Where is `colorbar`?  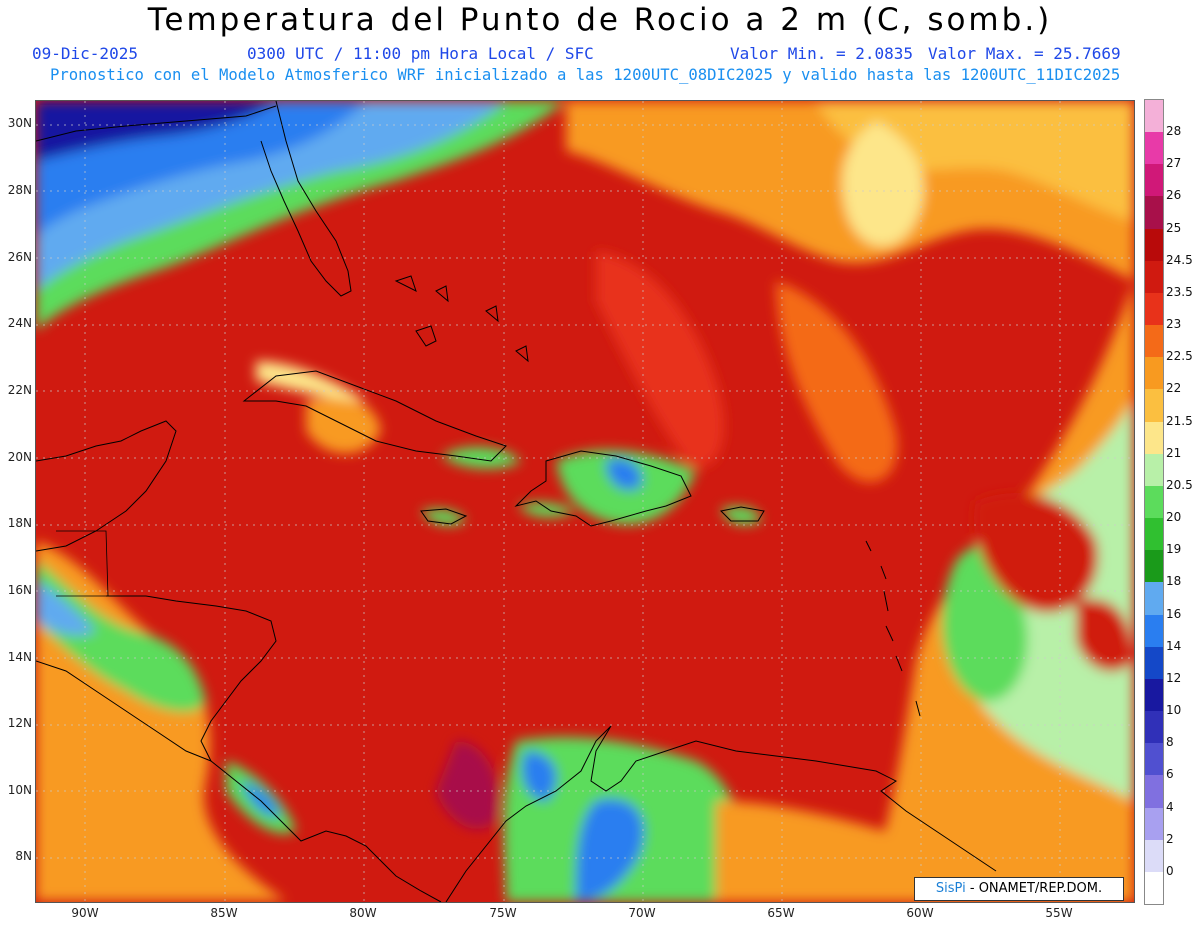
colorbar is located at coordinates (1154, 502).